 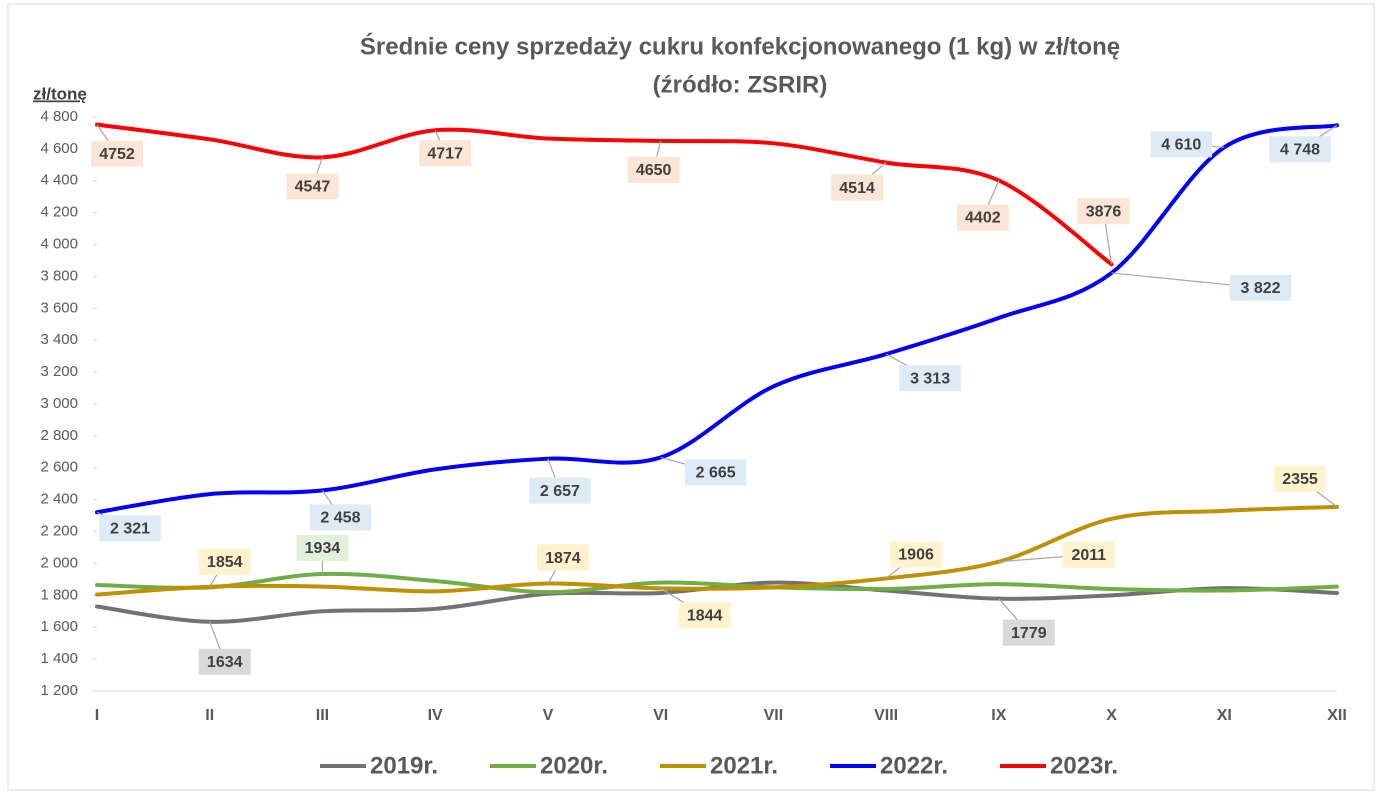 What do you see at coordinates (886, 715) in the screenshot?
I see `x-tick-label: VIII` at bounding box center [886, 715].